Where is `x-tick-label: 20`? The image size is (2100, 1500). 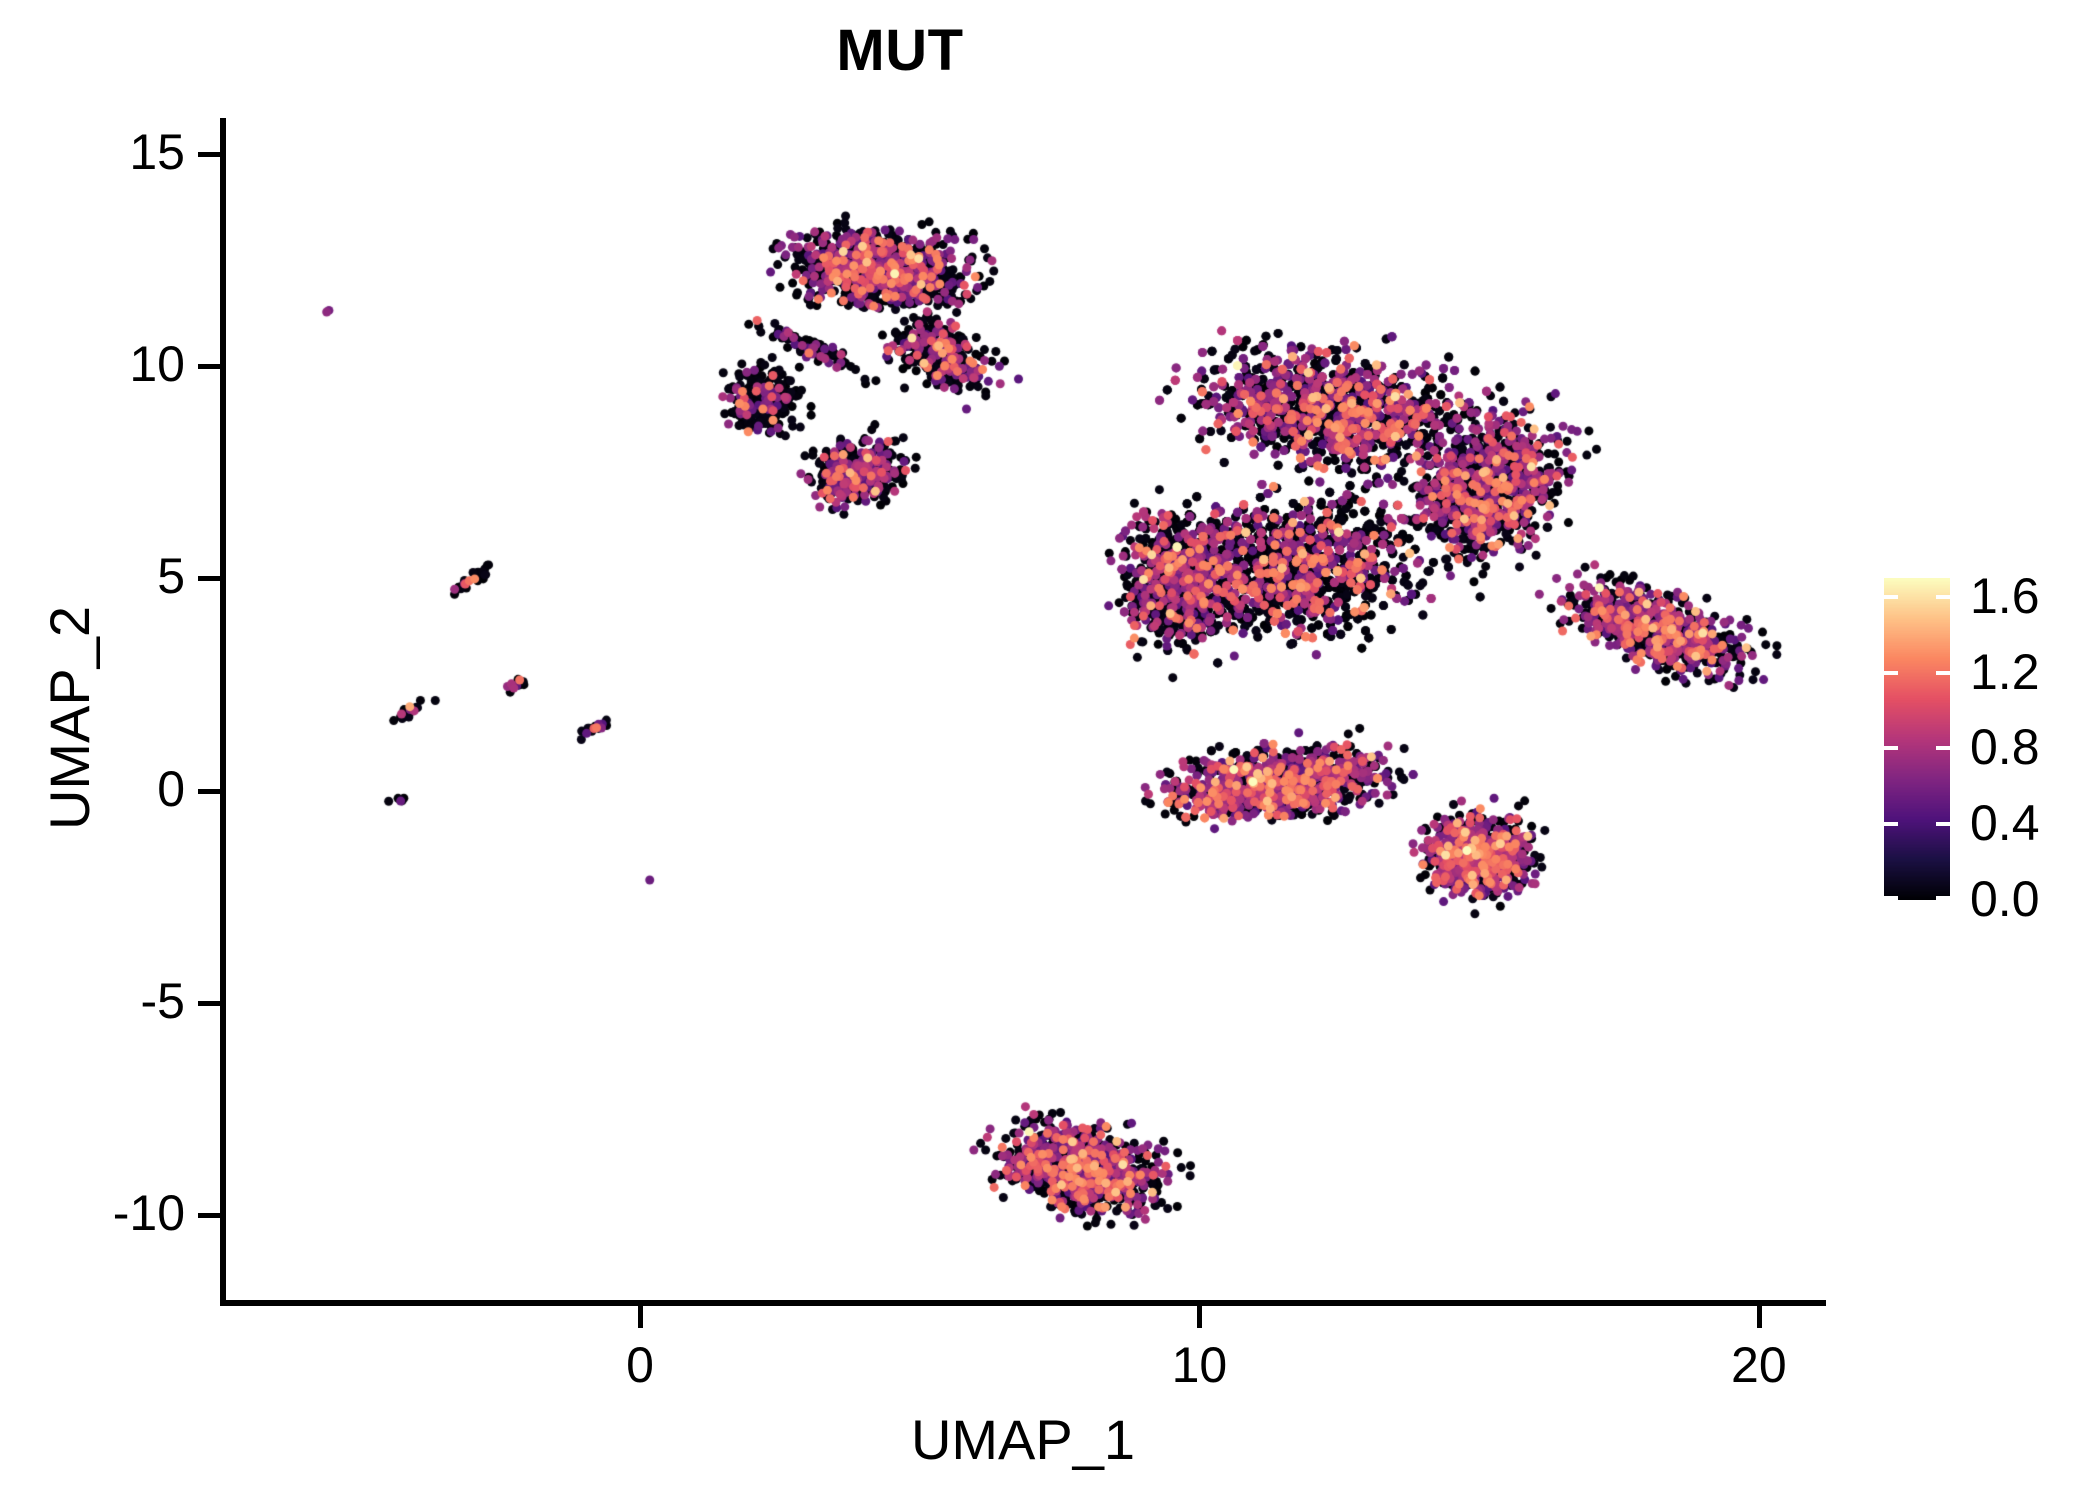 x-tick-label: 20 is located at coordinates (1759, 1365).